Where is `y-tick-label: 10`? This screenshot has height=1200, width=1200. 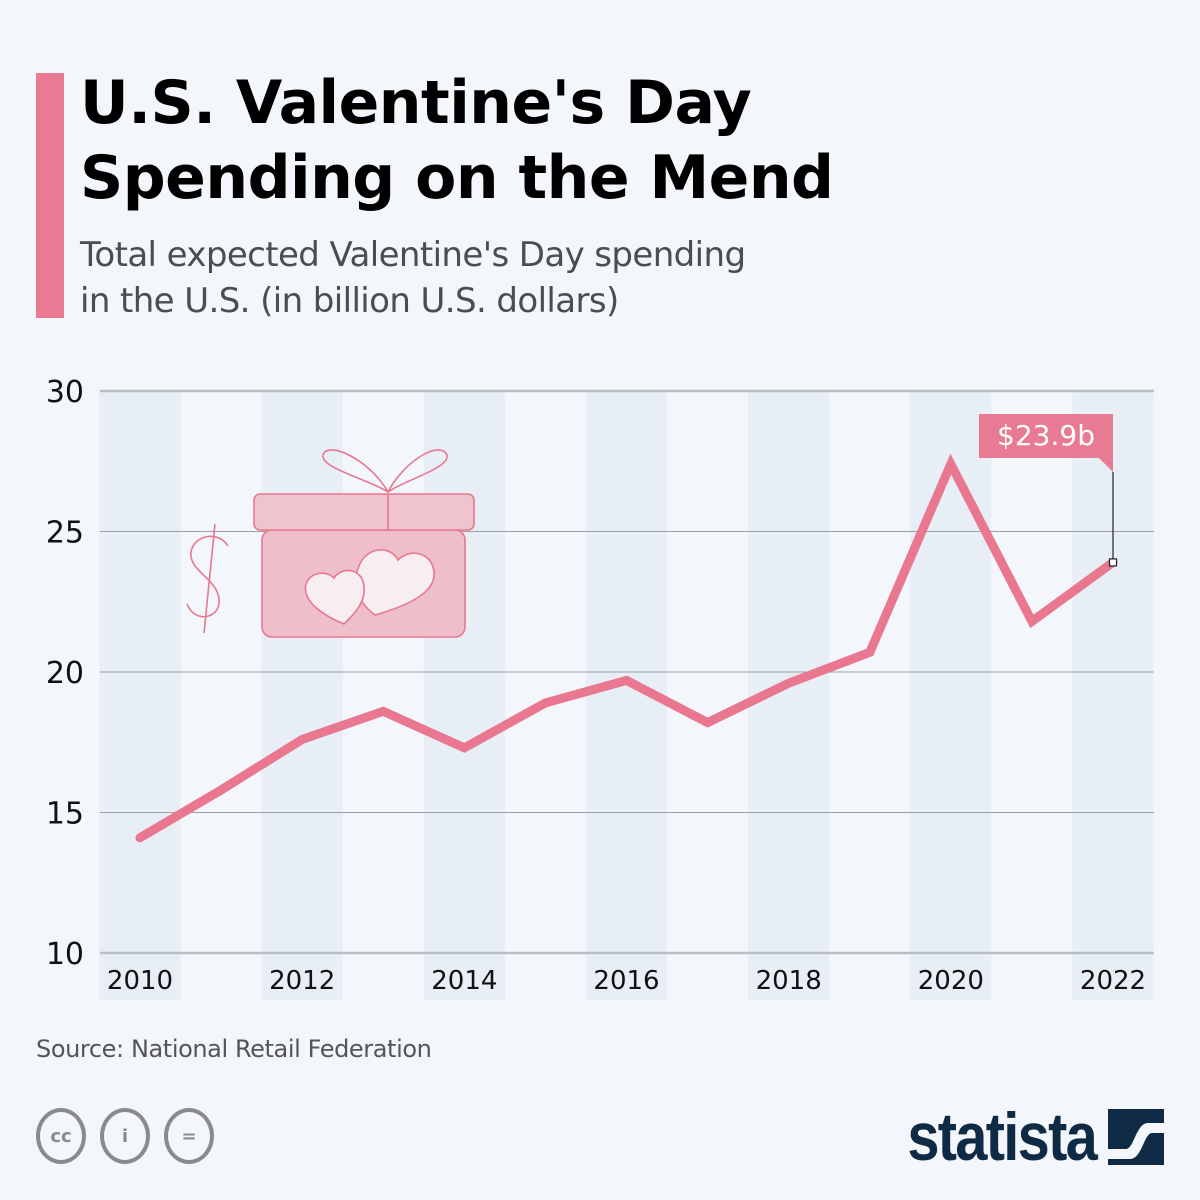 y-tick-label: 10 is located at coordinates (65, 954).